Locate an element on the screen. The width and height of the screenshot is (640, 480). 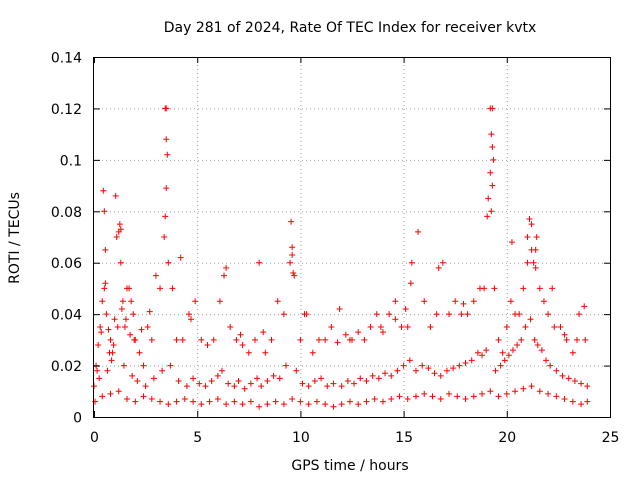
y-tick-labels: 0 0.02 0.04 0.06 0.08 0.1 0.12 0.14 is located at coordinates (66, 239).